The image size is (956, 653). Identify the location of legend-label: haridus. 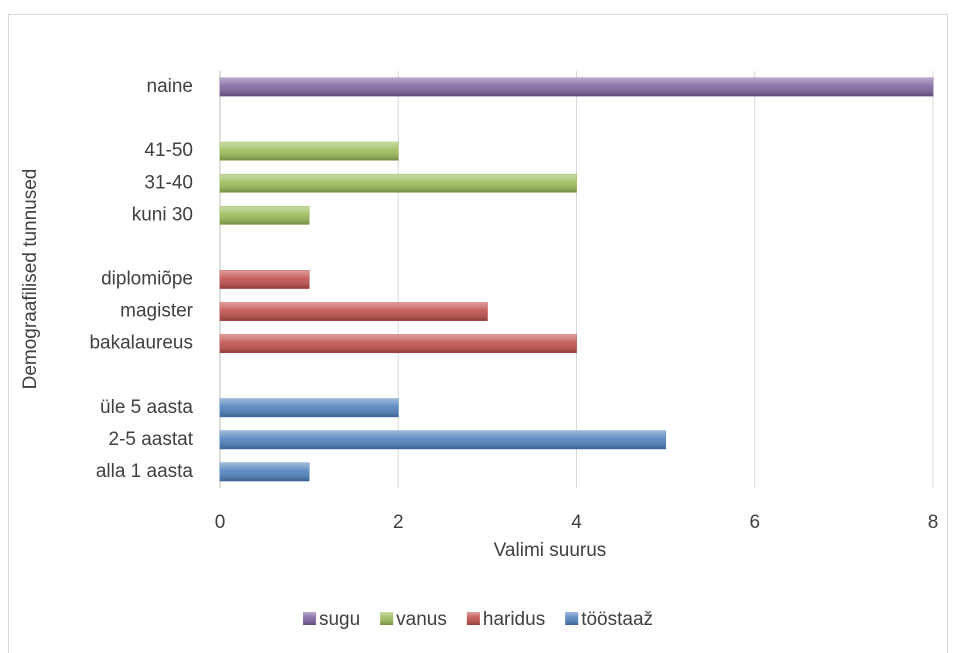
(514, 619).